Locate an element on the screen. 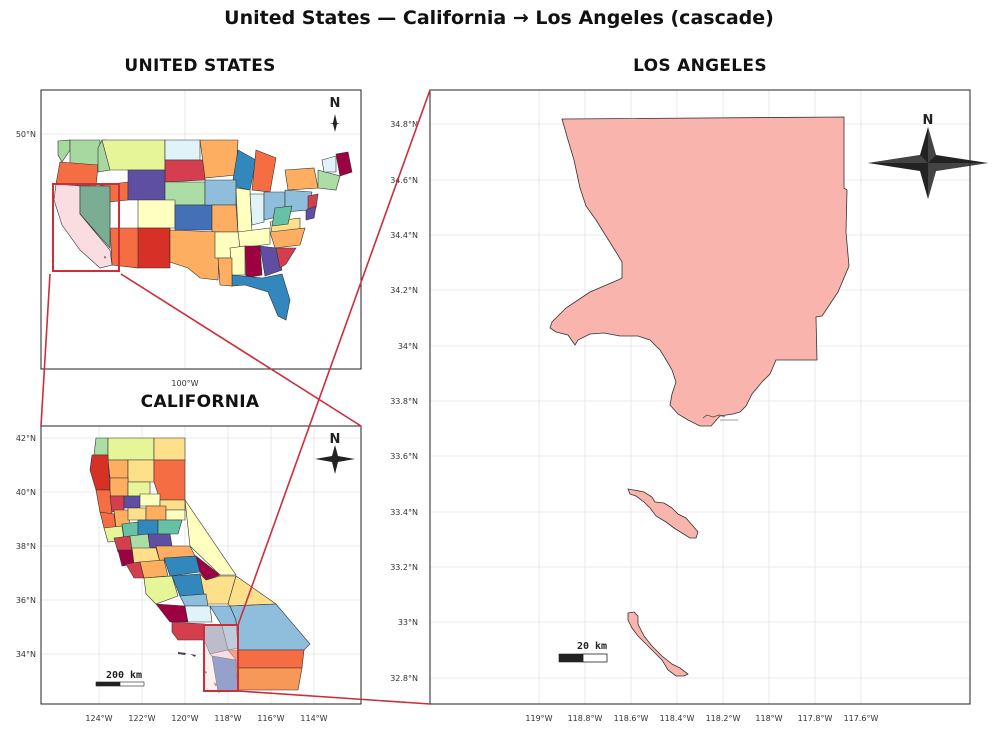 This screenshot has width=998, height=734. us-states is located at coordinates (203, 230).